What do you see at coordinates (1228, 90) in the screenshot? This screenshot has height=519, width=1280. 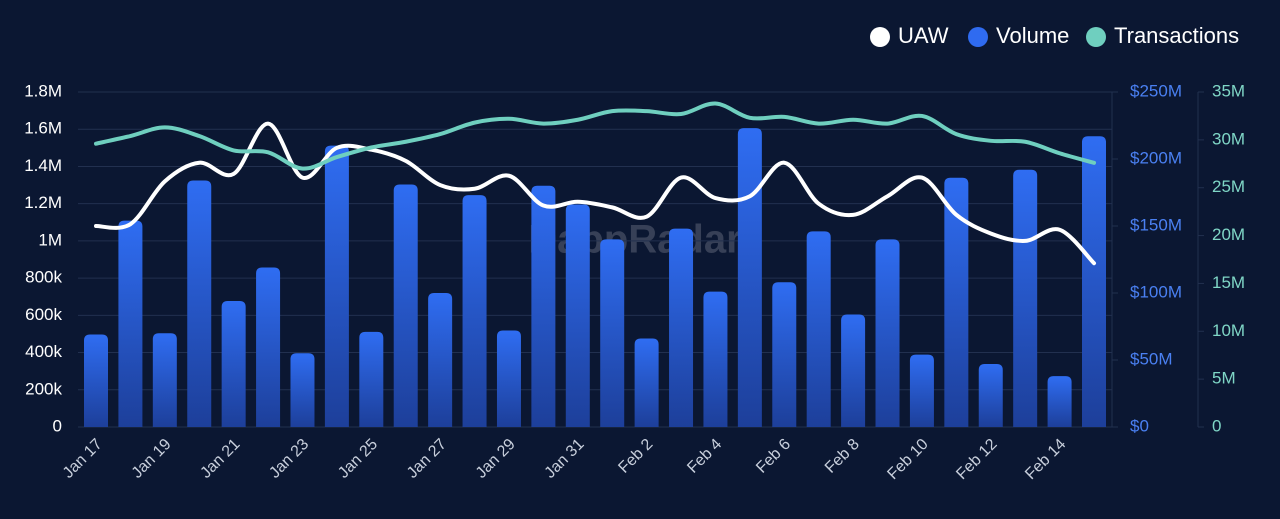 I see `y3-tick-label: 35M` at bounding box center [1228, 90].